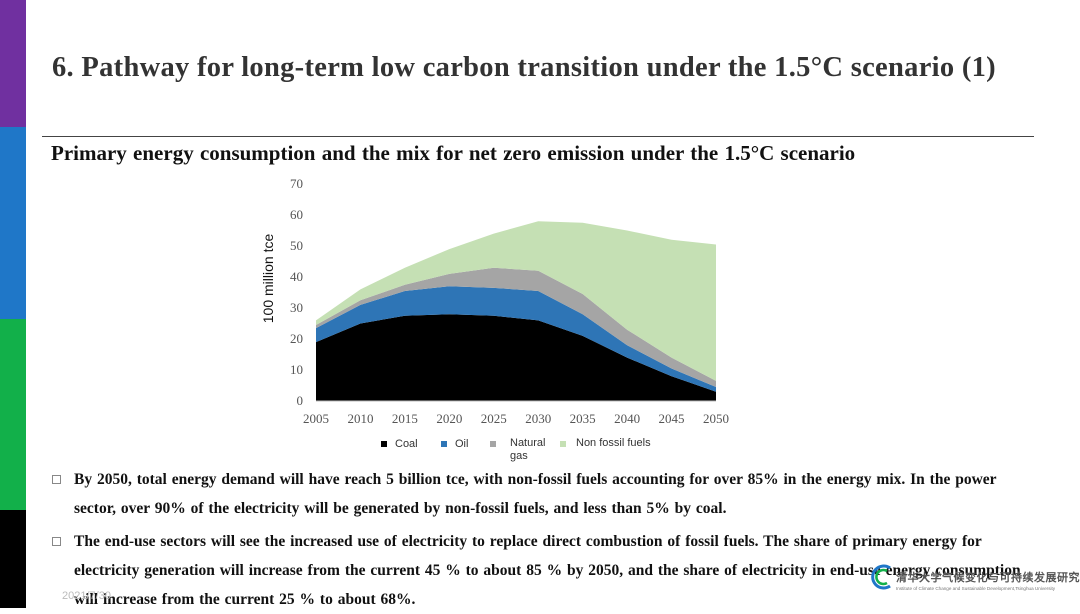 This screenshot has width=1080, height=614. What do you see at coordinates (881, 577) in the screenshot?
I see `logo-ring-icon` at bounding box center [881, 577].